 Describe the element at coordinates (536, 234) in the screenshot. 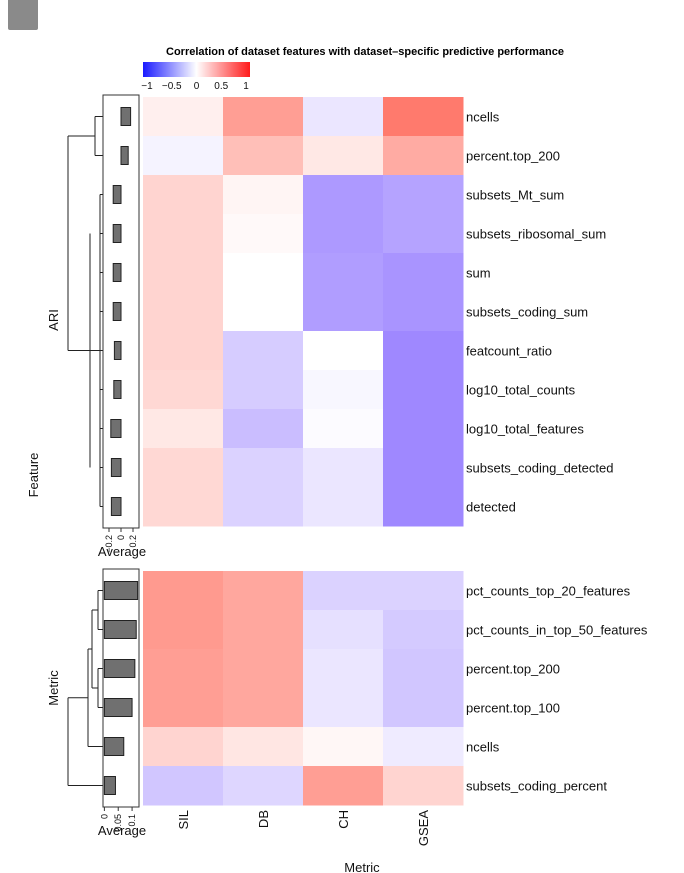

I see `row-label: subsets_ribosomal_sum` at that location.